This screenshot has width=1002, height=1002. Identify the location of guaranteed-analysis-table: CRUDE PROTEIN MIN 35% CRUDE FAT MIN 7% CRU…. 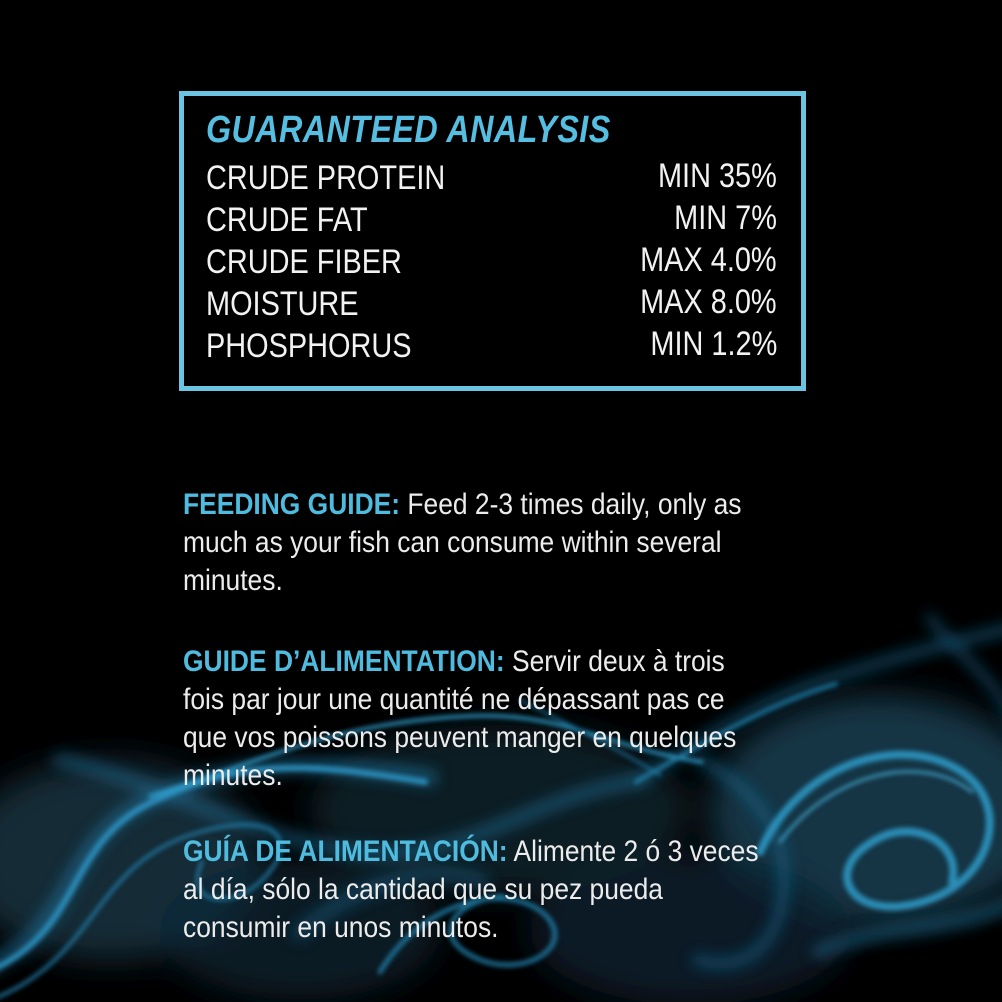
(491, 262).